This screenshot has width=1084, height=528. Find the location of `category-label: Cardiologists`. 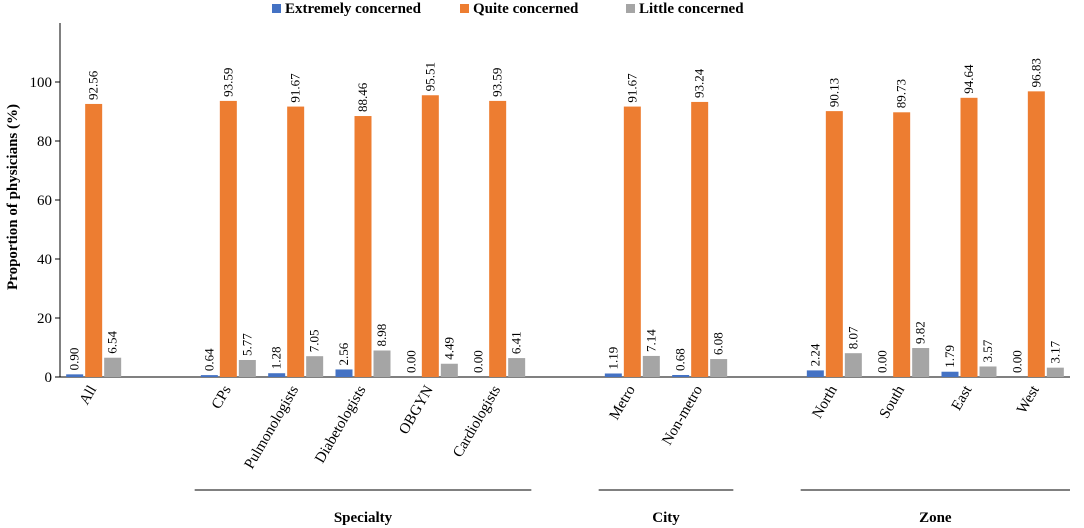

category-label: Cardiologists is located at coordinates (477, 421).